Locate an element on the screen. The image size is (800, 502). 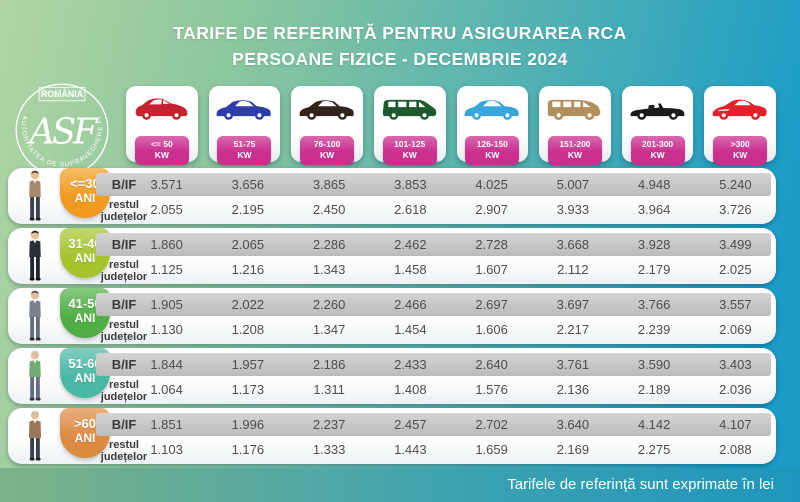
vehicle-card-kw-51-75: 51-75 KW is located at coordinates (244, 125).